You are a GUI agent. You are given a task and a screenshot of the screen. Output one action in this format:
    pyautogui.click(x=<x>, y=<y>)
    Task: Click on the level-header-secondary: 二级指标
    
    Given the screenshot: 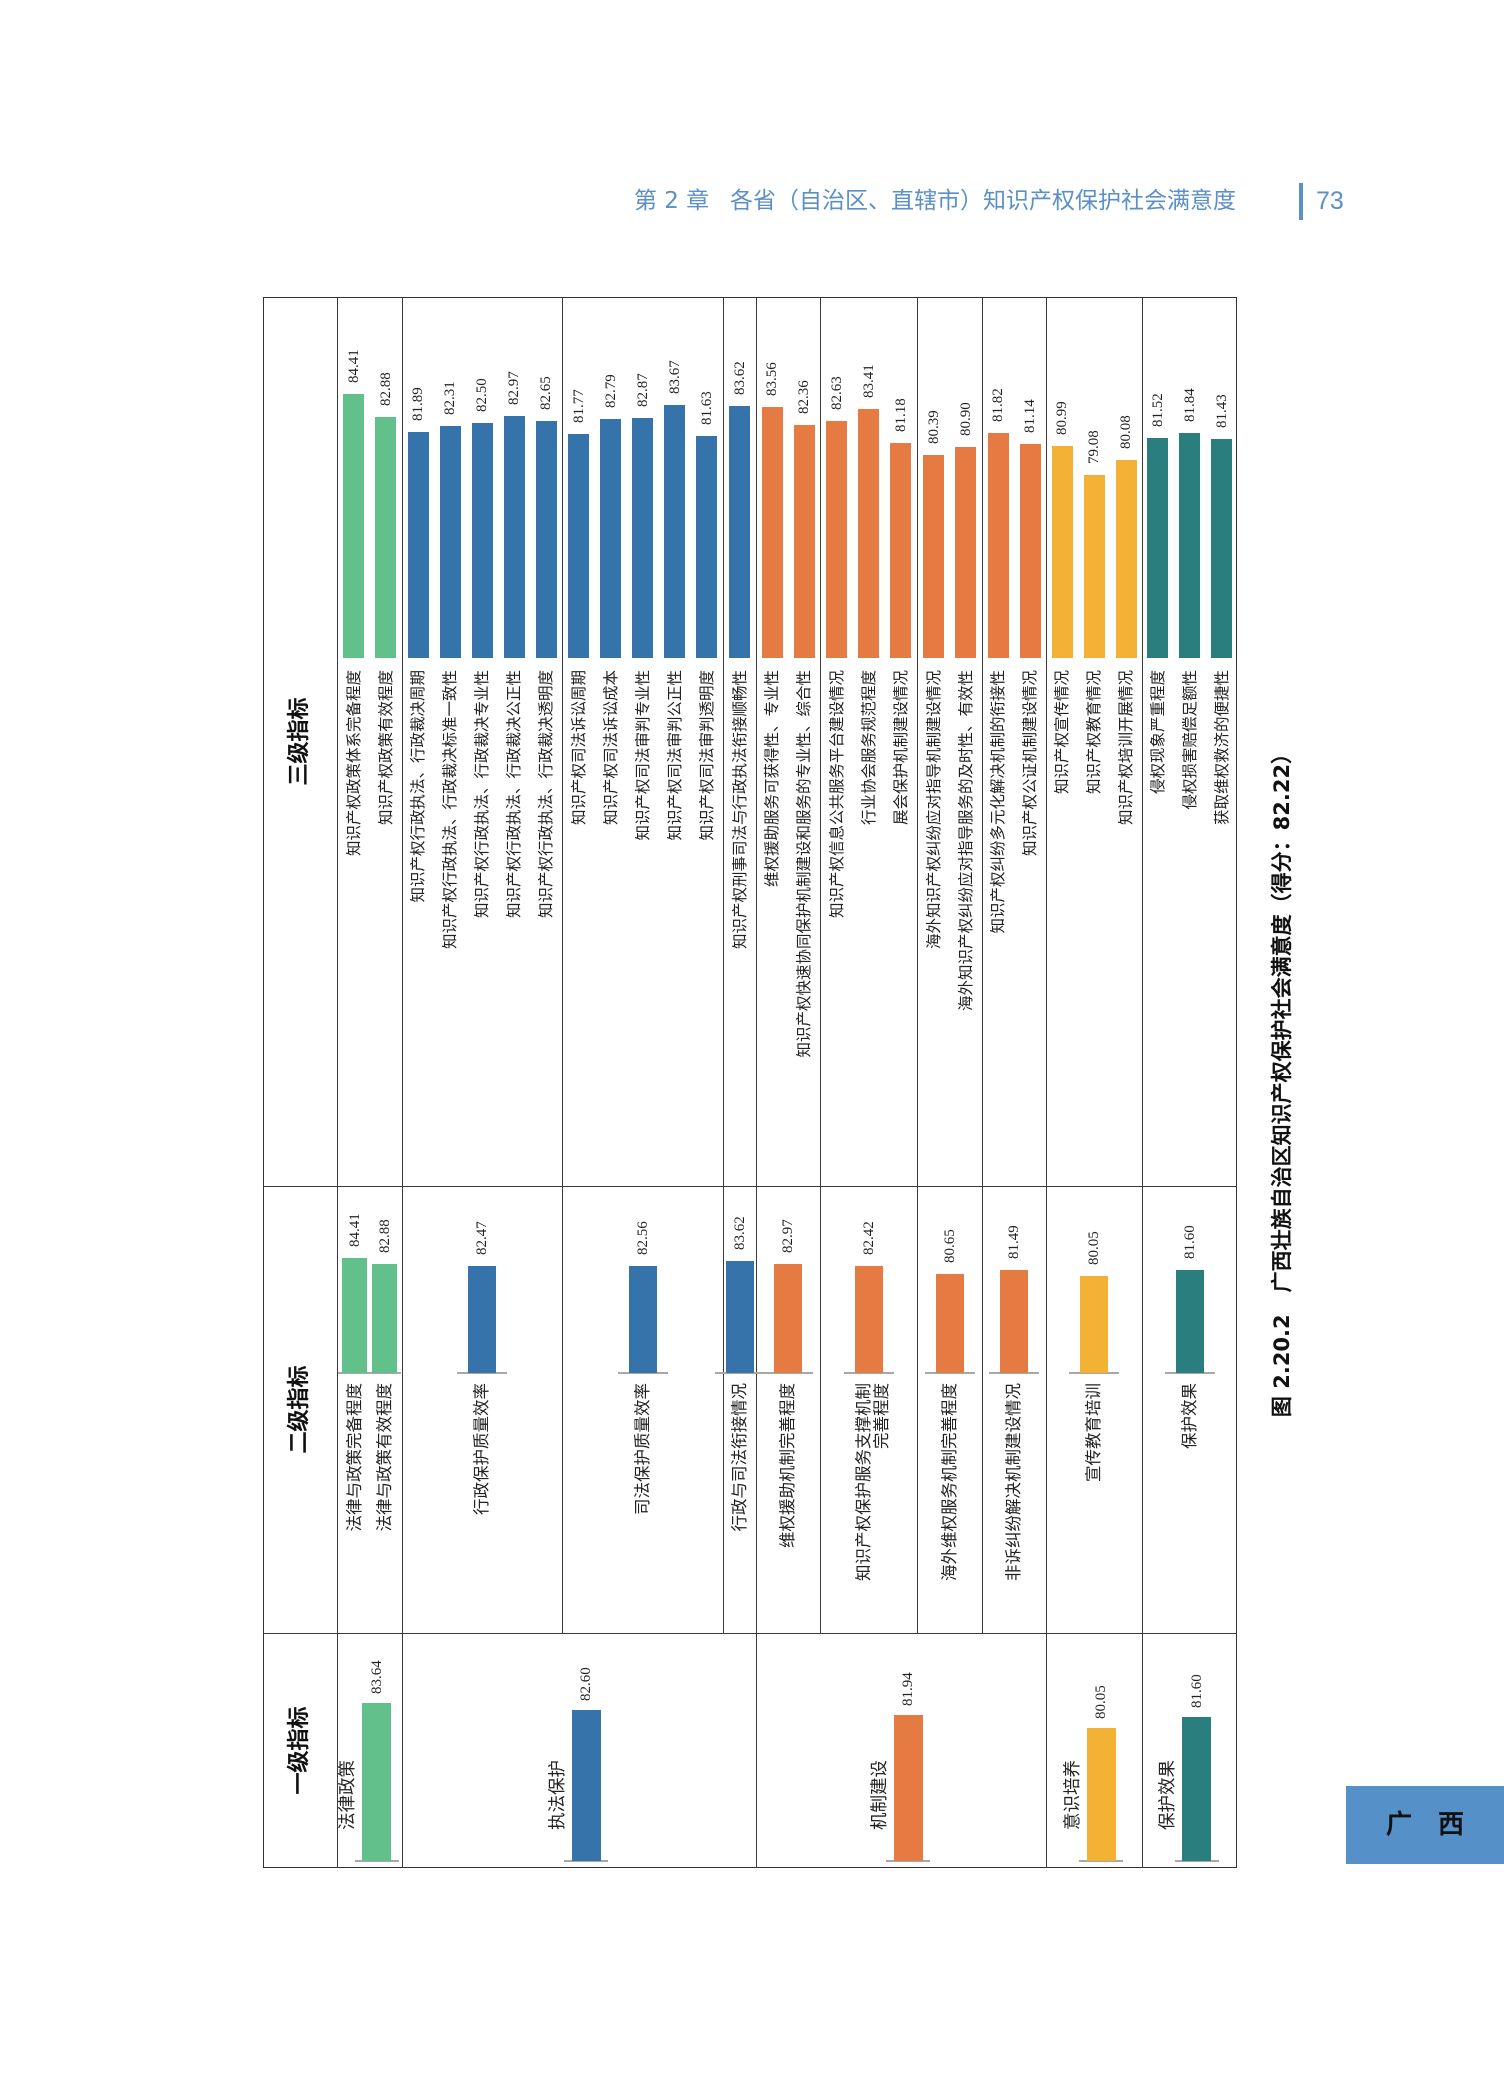 What is the action you would take?
    pyautogui.click(x=299, y=1409)
    